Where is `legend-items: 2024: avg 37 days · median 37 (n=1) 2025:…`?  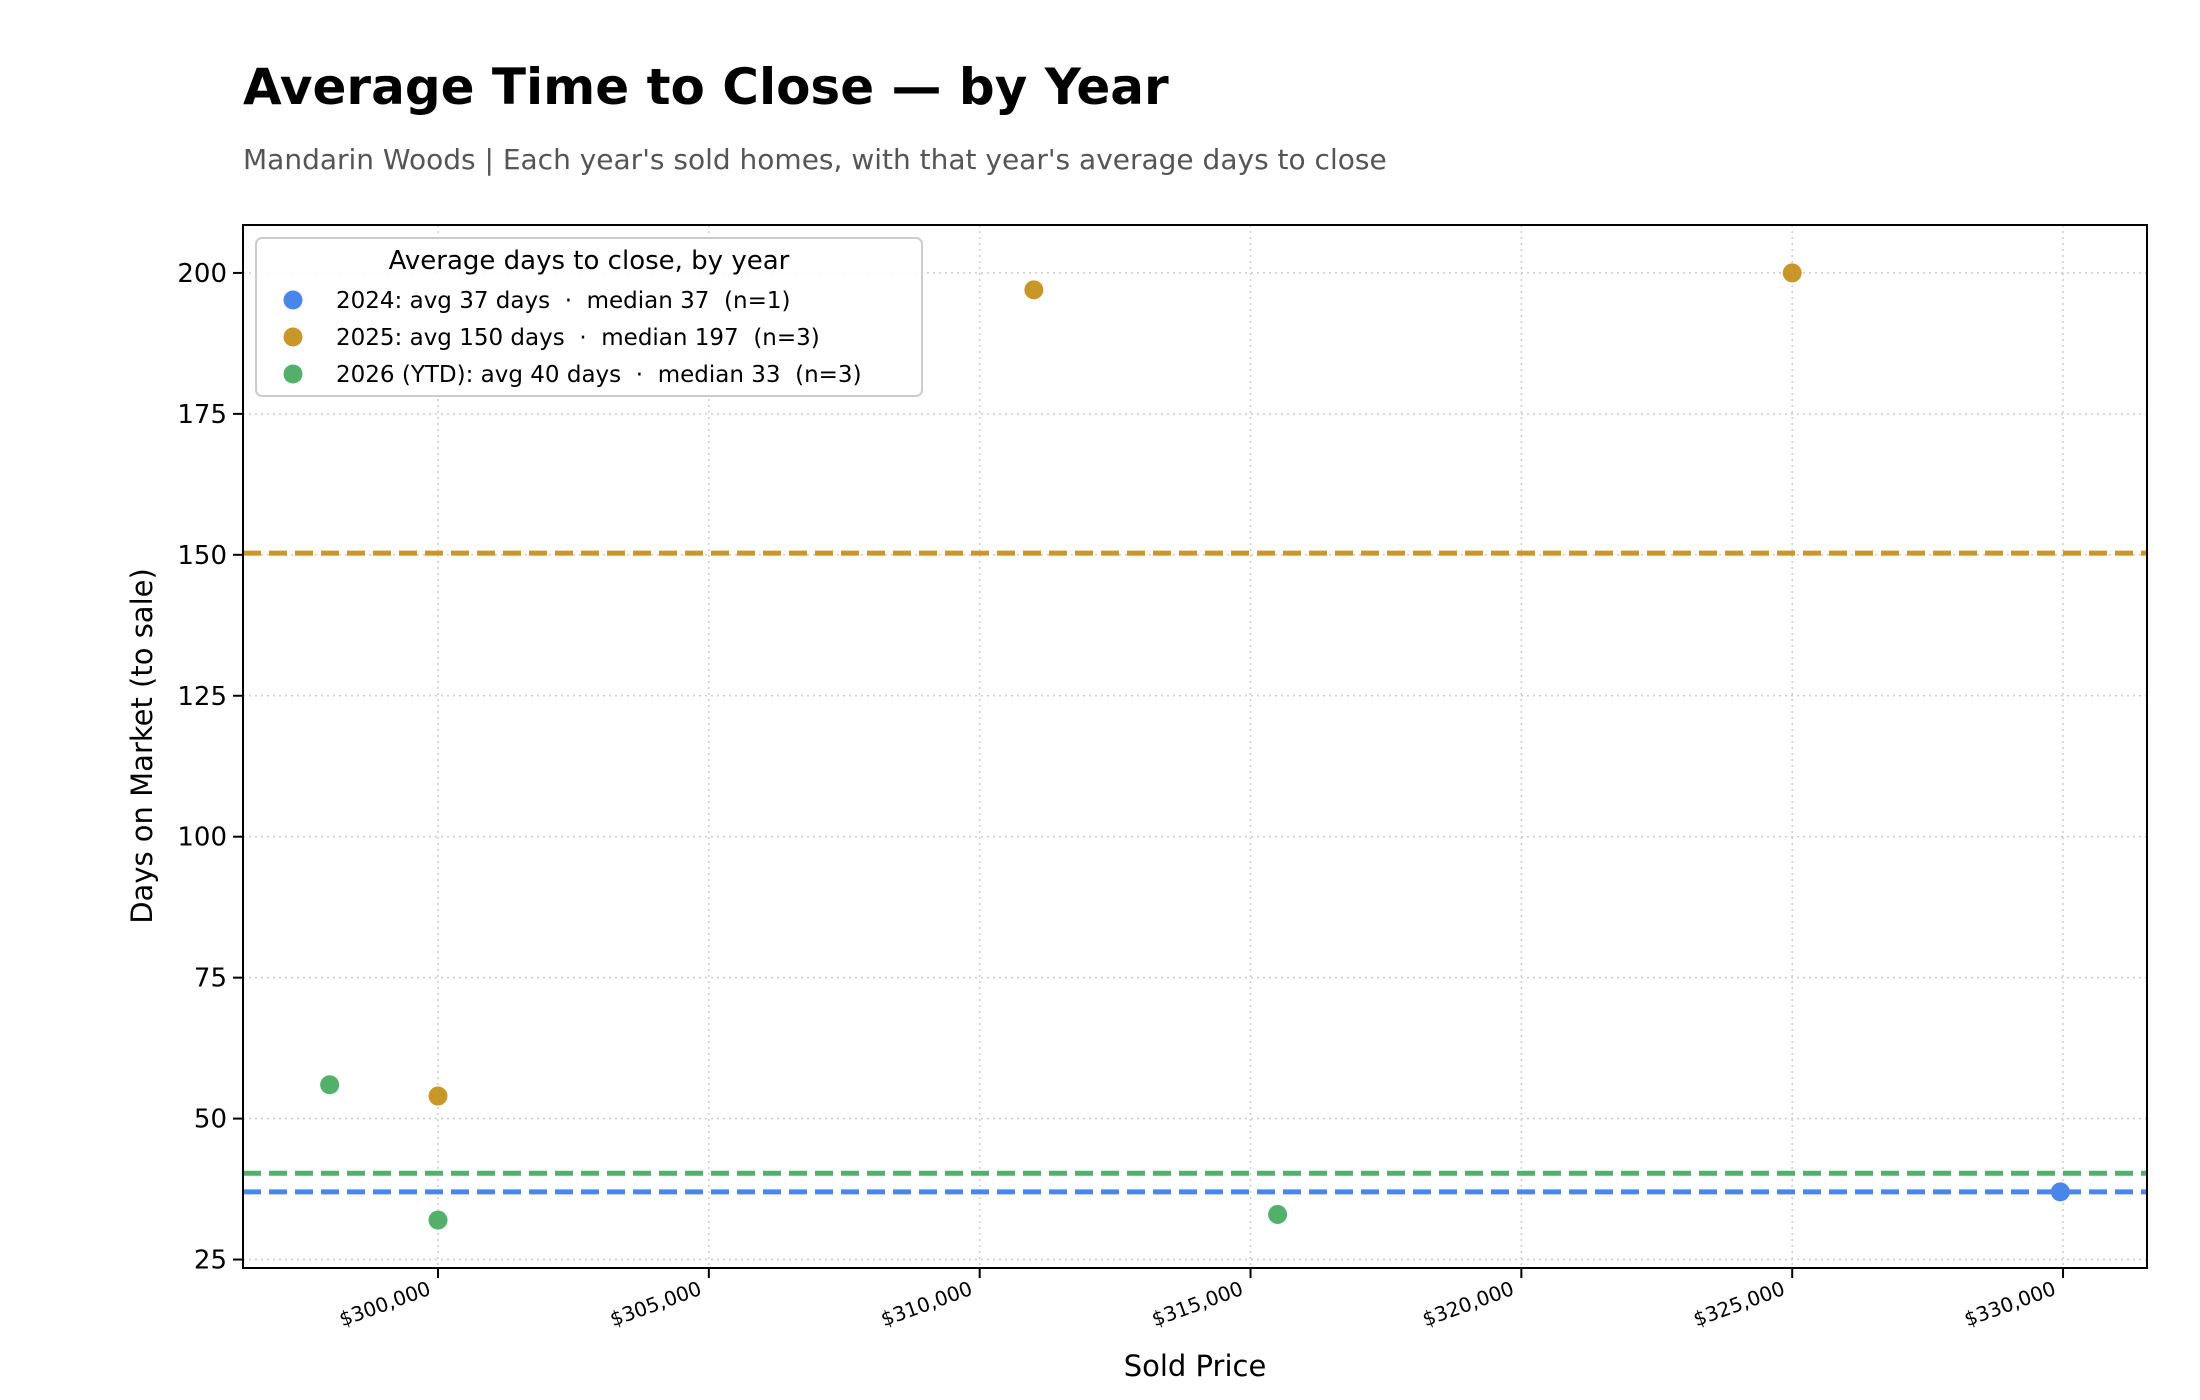 legend-items: 2024: avg 37 days · median 37 (n=1) 2025:… is located at coordinates (572, 338).